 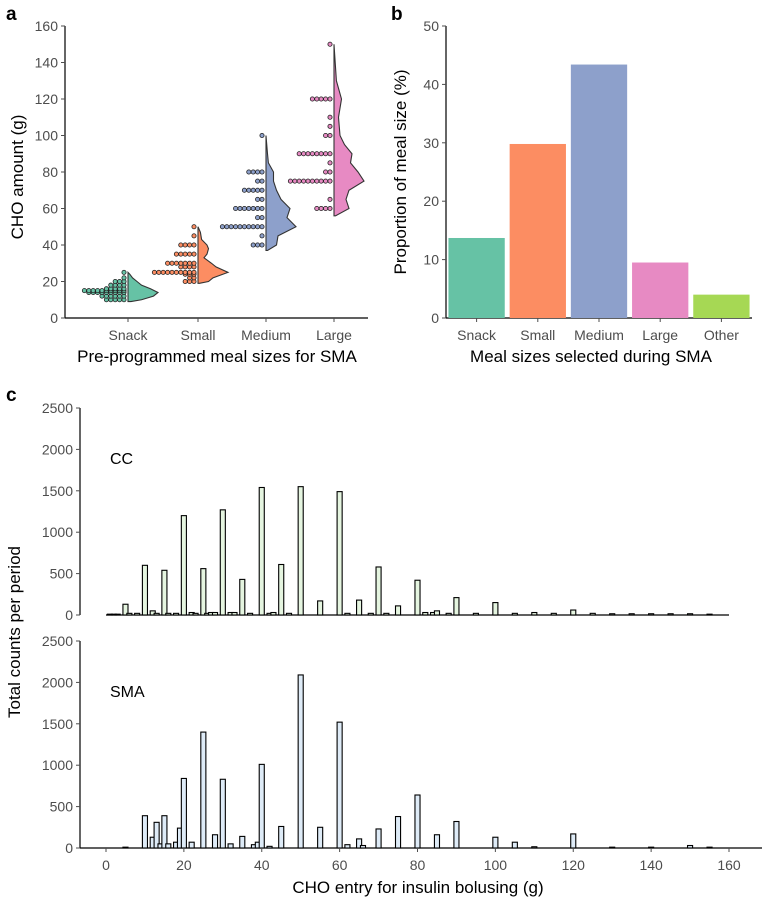 I want to click on panel-a-ylabel: CHO amount (g), so click(x=17, y=177).